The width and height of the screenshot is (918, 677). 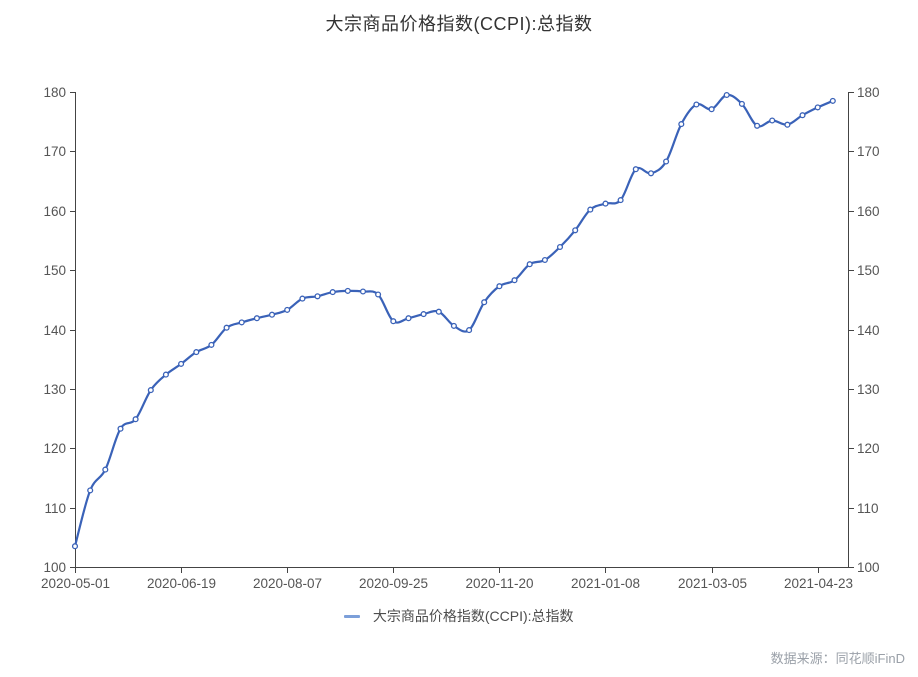 What do you see at coordinates (868, 508) in the screenshot?
I see `y-axis-label-right: 110` at bounding box center [868, 508].